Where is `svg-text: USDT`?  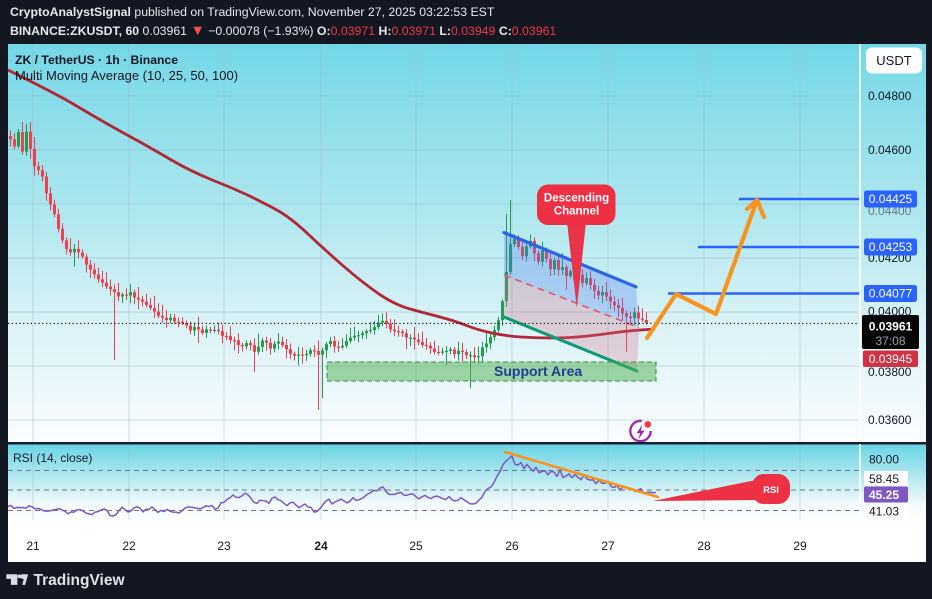
svg-text: USDT is located at coordinates (893, 60).